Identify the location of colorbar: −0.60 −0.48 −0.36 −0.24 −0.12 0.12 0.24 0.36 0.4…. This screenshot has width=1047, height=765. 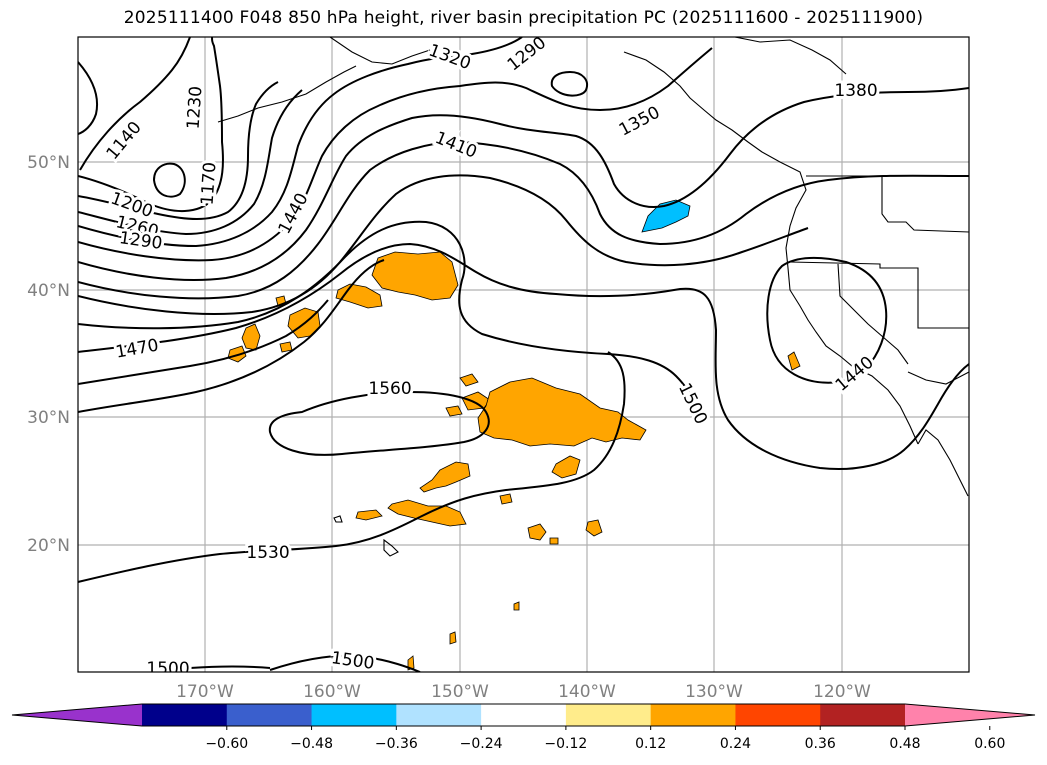
(523, 727).